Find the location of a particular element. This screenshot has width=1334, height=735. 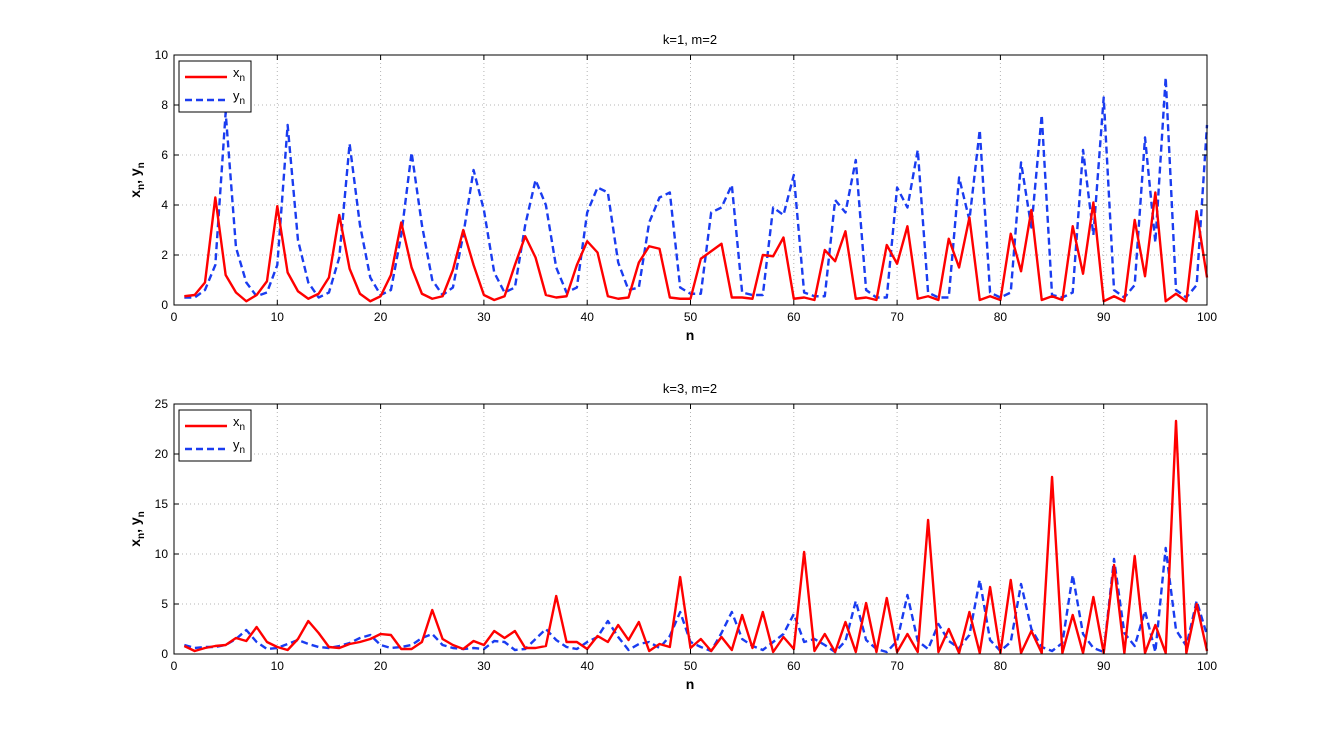

chart-title: k=1, m=2 is located at coordinates (690, 39).